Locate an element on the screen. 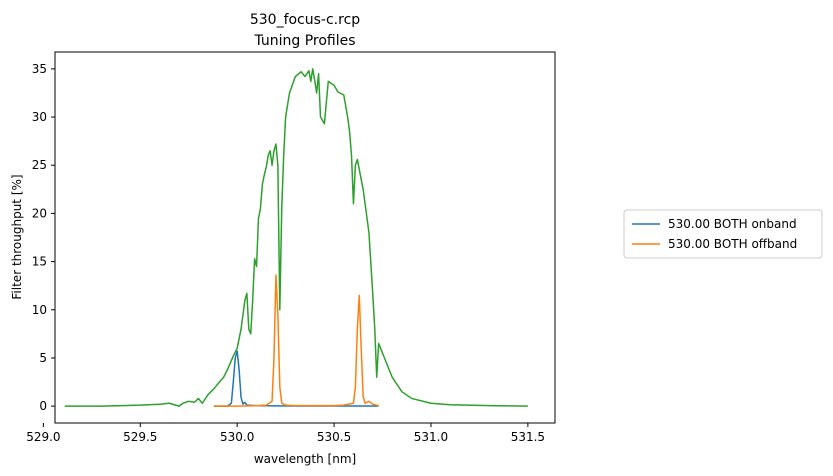 This screenshot has height=476, width=833. y-tick-label: 30 is located at coordinates (39, 117).